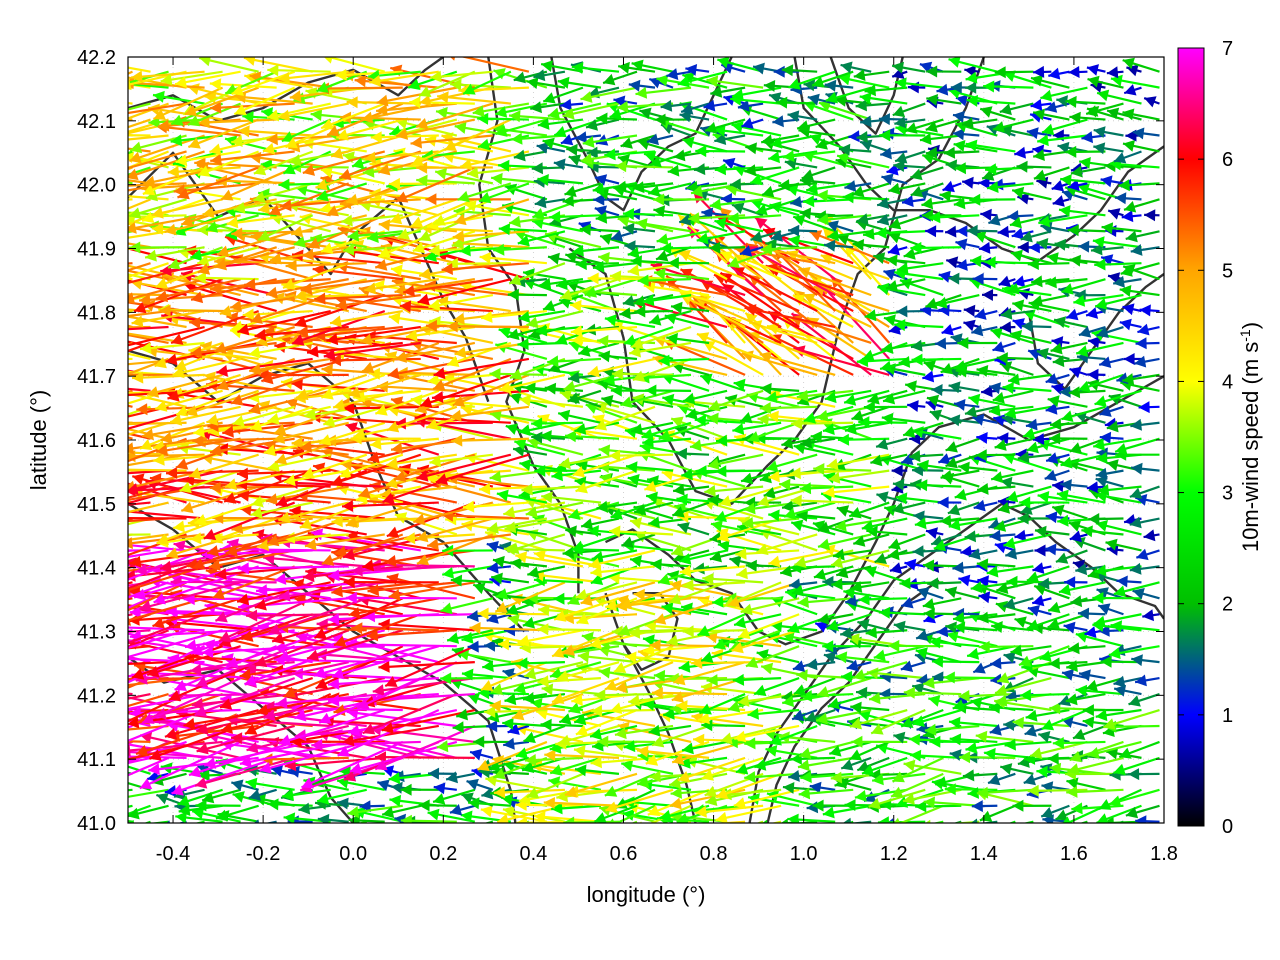 This screenshot has width=1280, height=960. What do you see at coordinates (96, 569) in the screenshot?
I see `y-tick-label: 41.4` at bounding box center [96, 569].